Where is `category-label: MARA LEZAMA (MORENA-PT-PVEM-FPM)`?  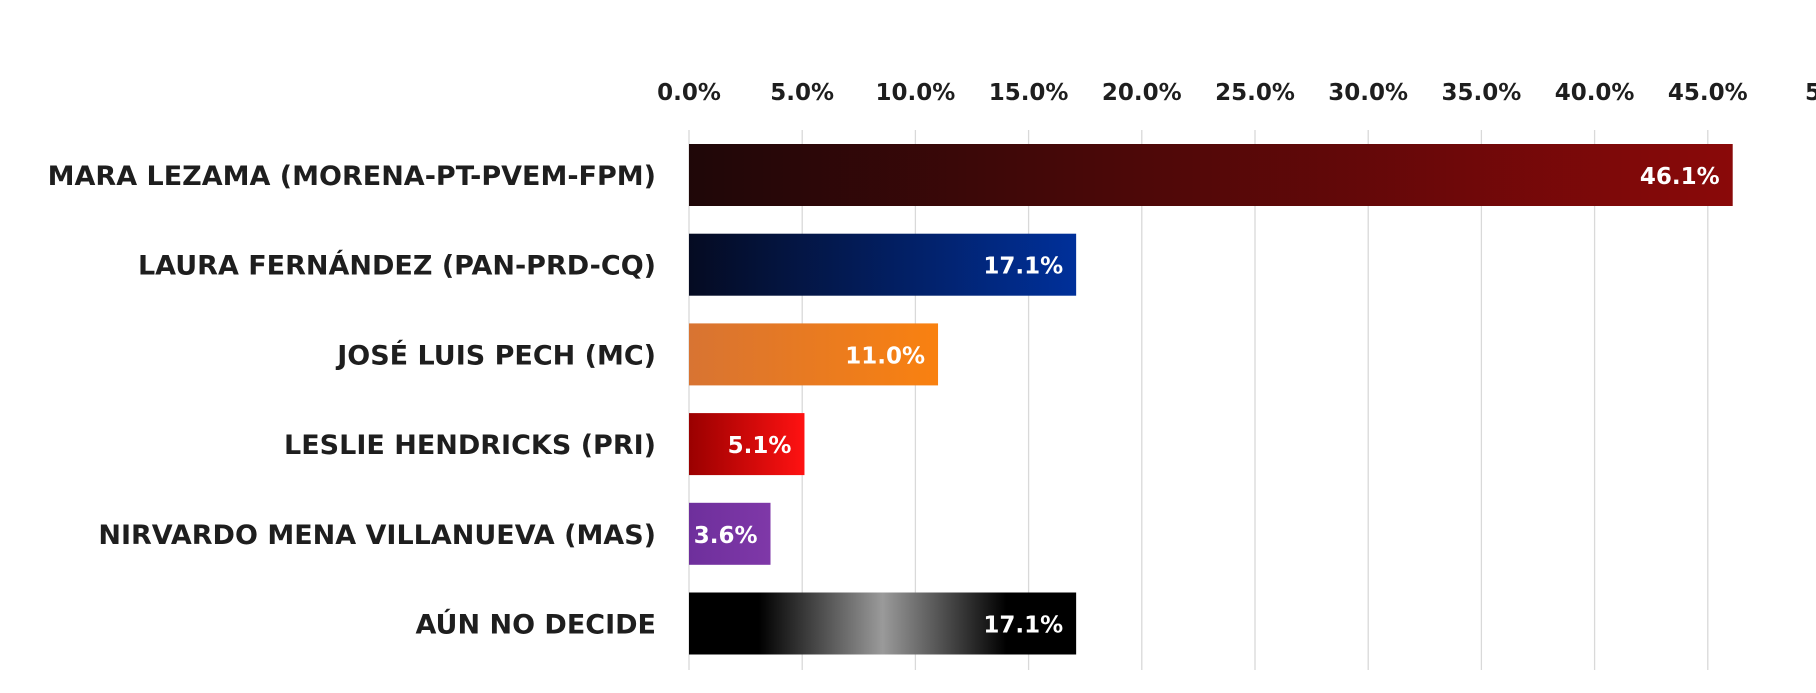 category-label: MARA LEZAMA (MORENA-PT-PVEM-FPM) is located at coordinates (352, 176).